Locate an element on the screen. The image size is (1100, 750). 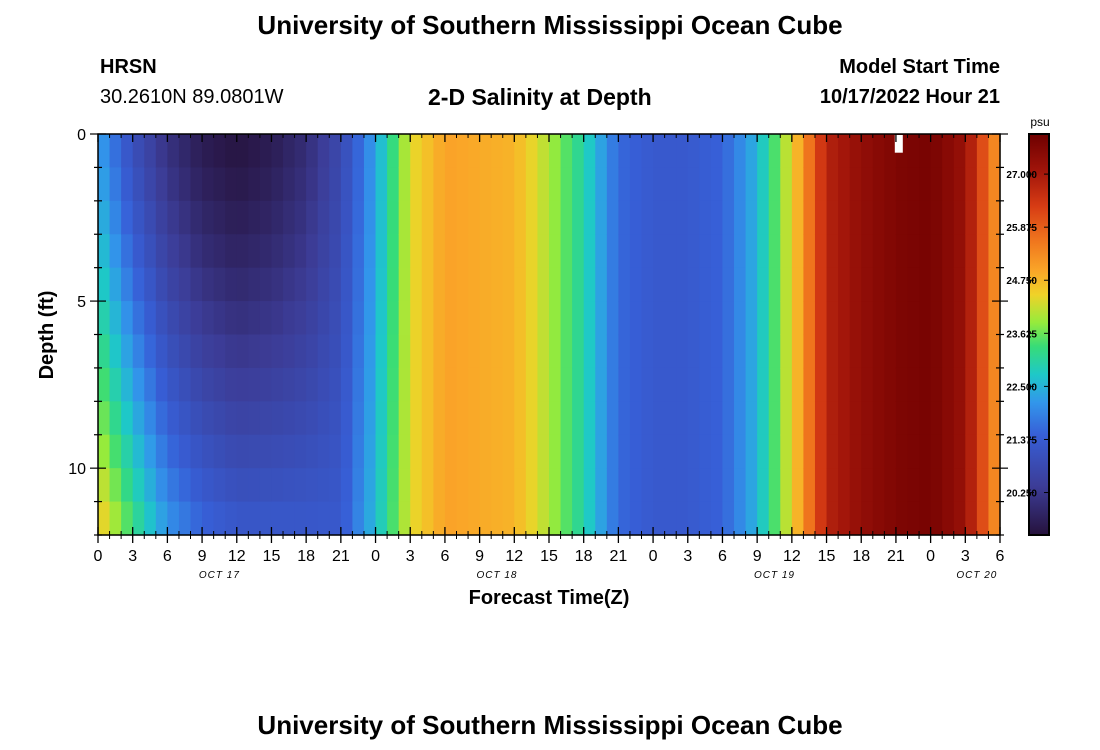
colorbar-tick-label: 23.625 is located at coordinates (1021, 334).